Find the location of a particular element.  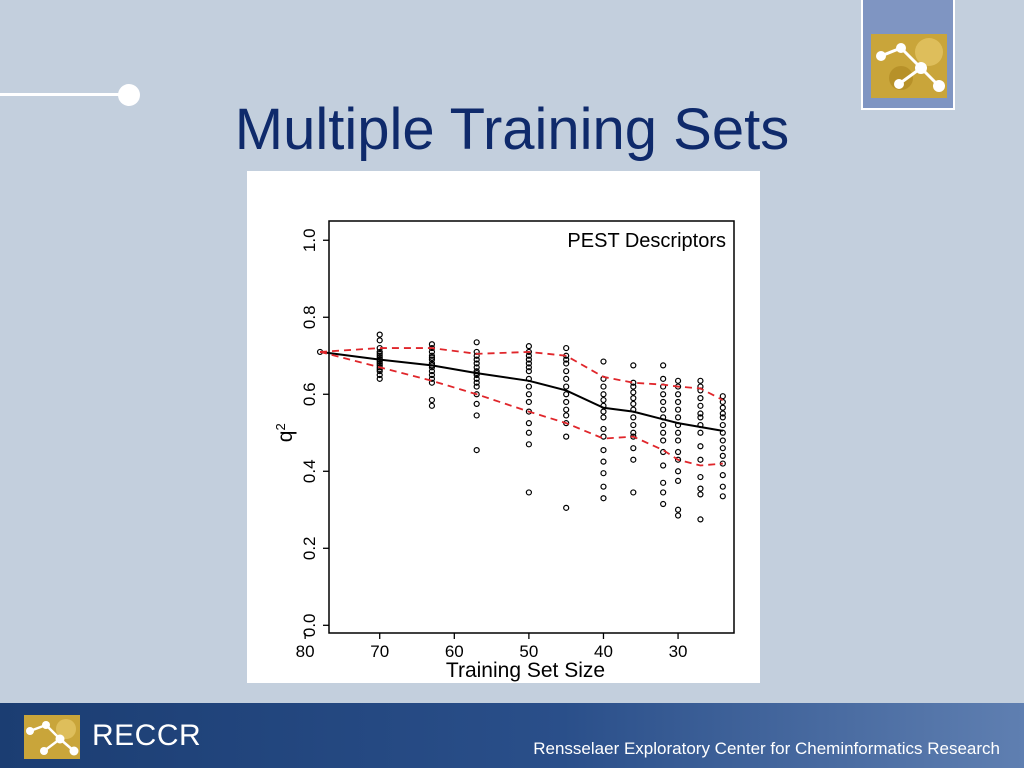

x-tick-label: 60 is located at coordinates (454, 651).